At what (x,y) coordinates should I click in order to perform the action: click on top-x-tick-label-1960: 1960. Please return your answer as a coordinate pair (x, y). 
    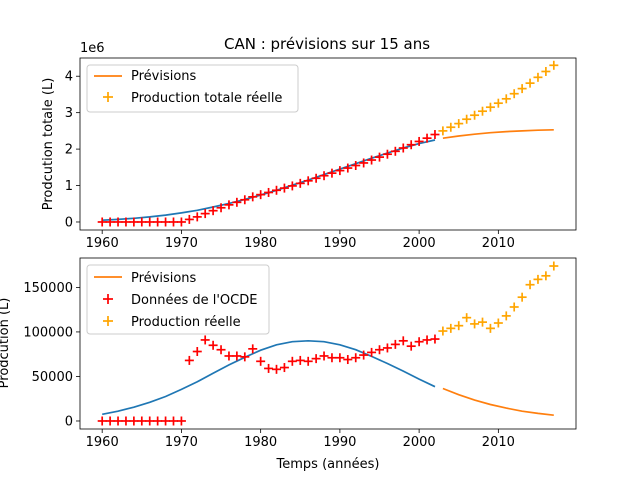
    Looking at the image, I should click on (102, 243).